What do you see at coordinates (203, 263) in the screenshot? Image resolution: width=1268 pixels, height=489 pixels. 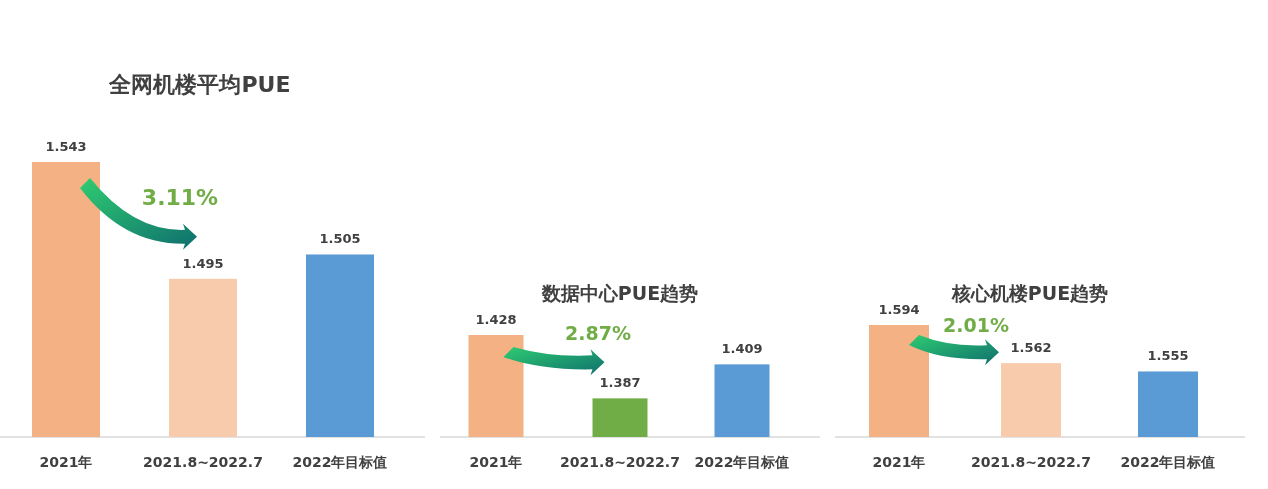 I see `data-label: 1.495` at bounding box center [203, 263].